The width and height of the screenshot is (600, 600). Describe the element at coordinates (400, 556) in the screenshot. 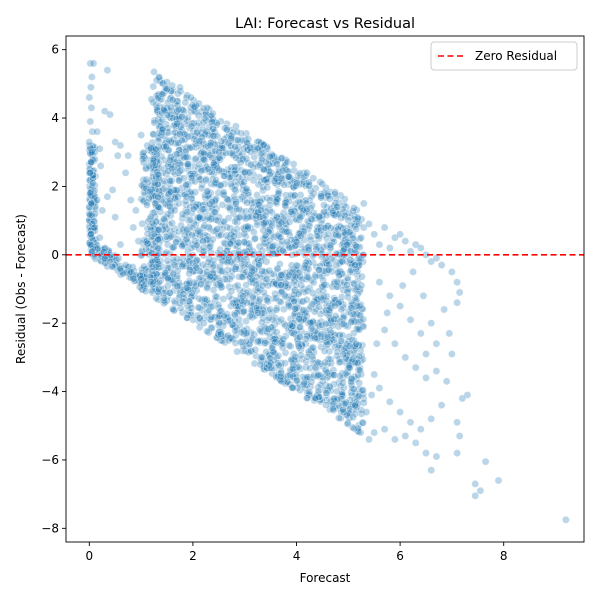

I see `x-tick-label: 6` at that location.